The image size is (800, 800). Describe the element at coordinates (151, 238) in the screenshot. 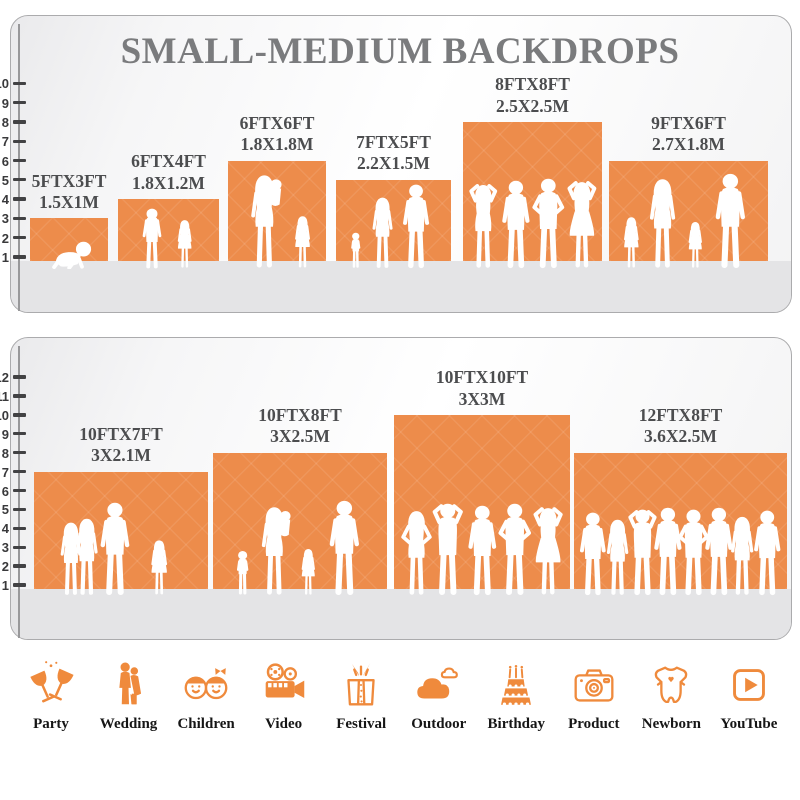

I see `person-silhouette-boy` at that location.